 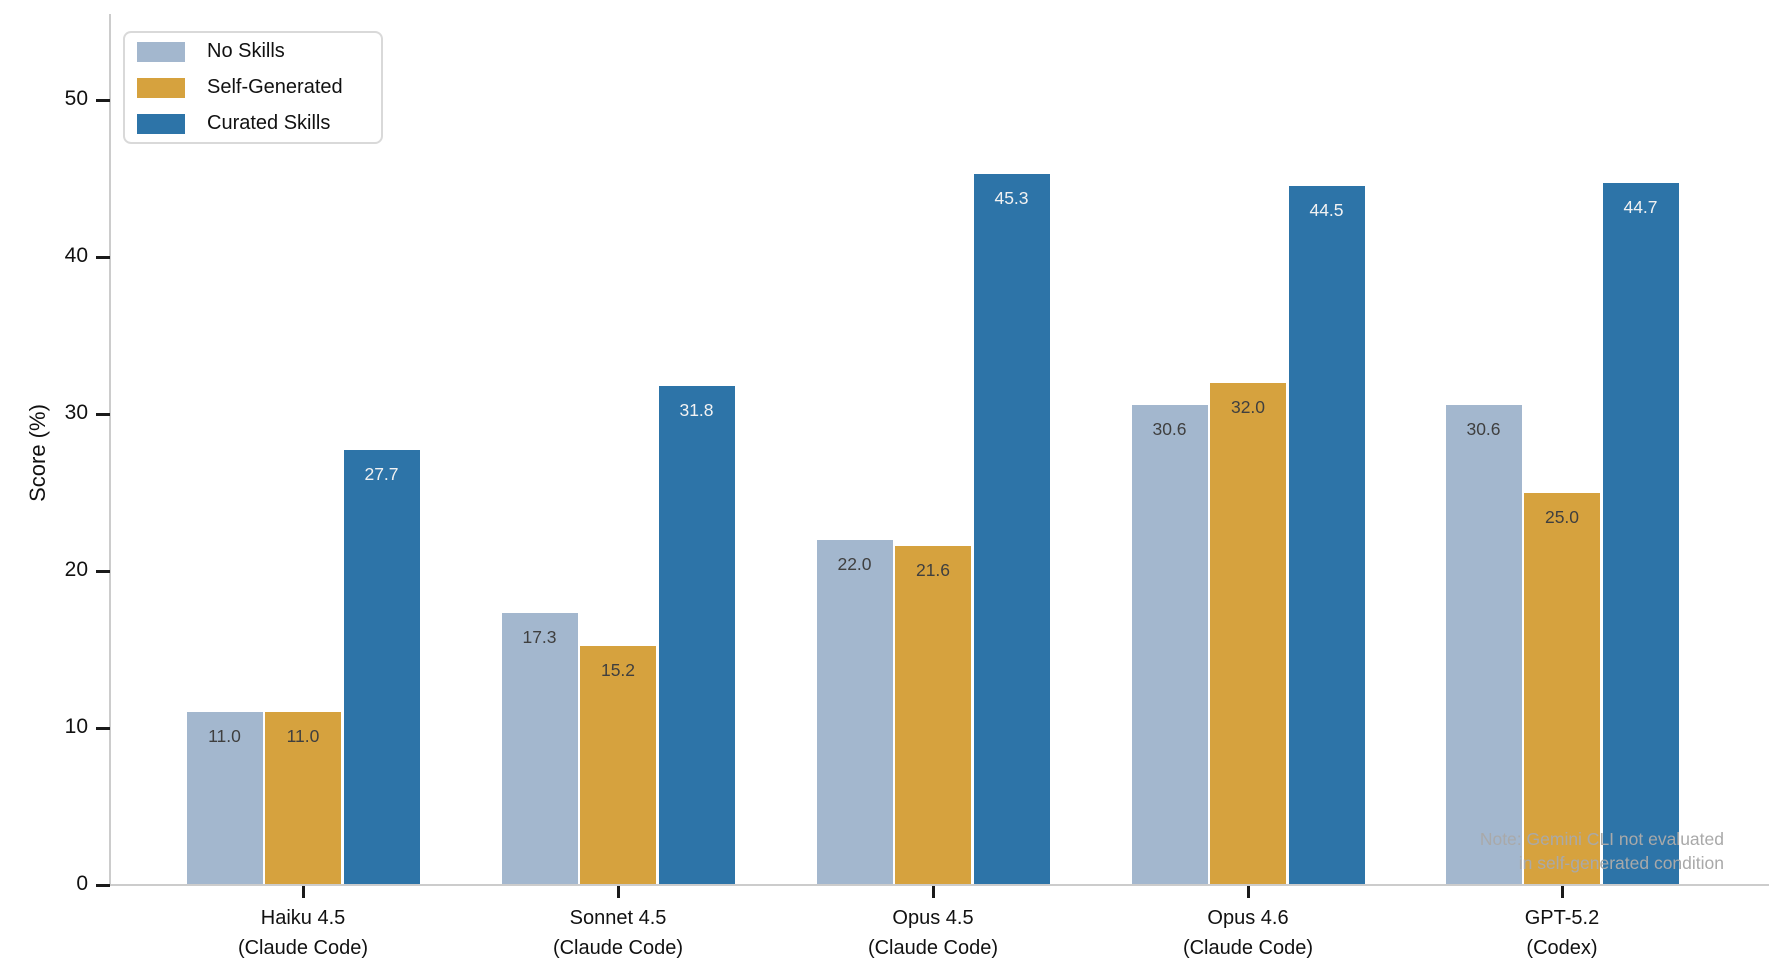 What do you see at coordinates (37, 453) in the screenshot?
I see `y-axis-title: Score (%)` at bounding box center [37, 453].